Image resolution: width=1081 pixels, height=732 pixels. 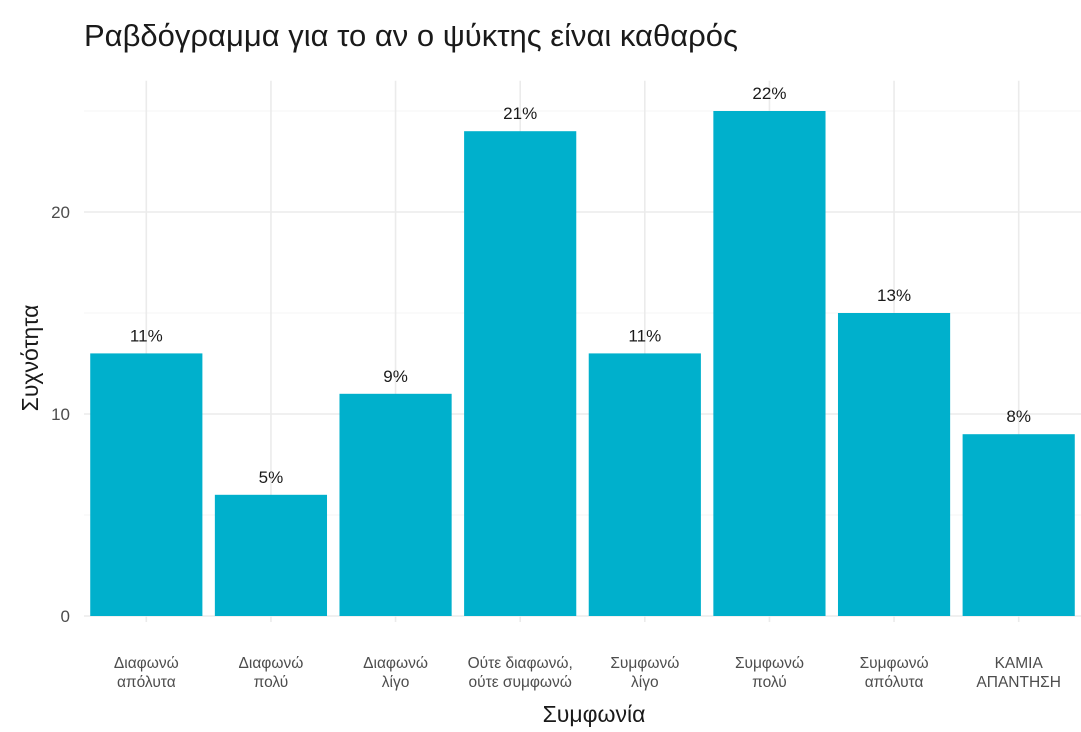 What do you see at coordinates (769, 93) in the screenshot?
I see `bar-data-label: 22%` at bounding box center [769, 93].